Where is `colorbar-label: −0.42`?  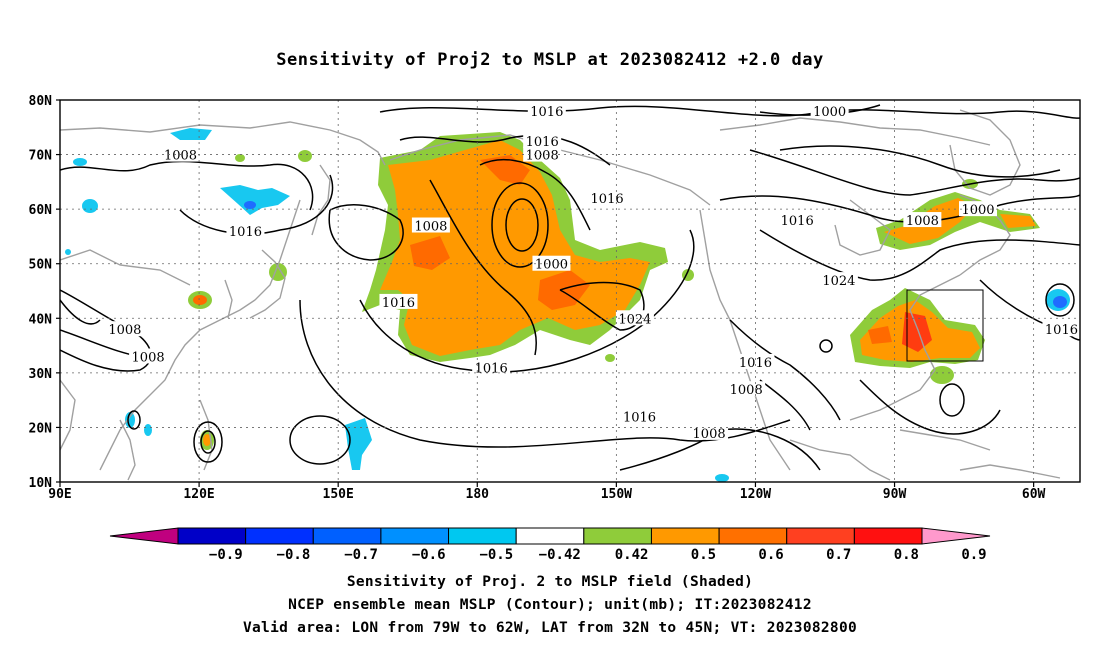 colorbar-label: −0.42 is located at coordinates (560, 555).